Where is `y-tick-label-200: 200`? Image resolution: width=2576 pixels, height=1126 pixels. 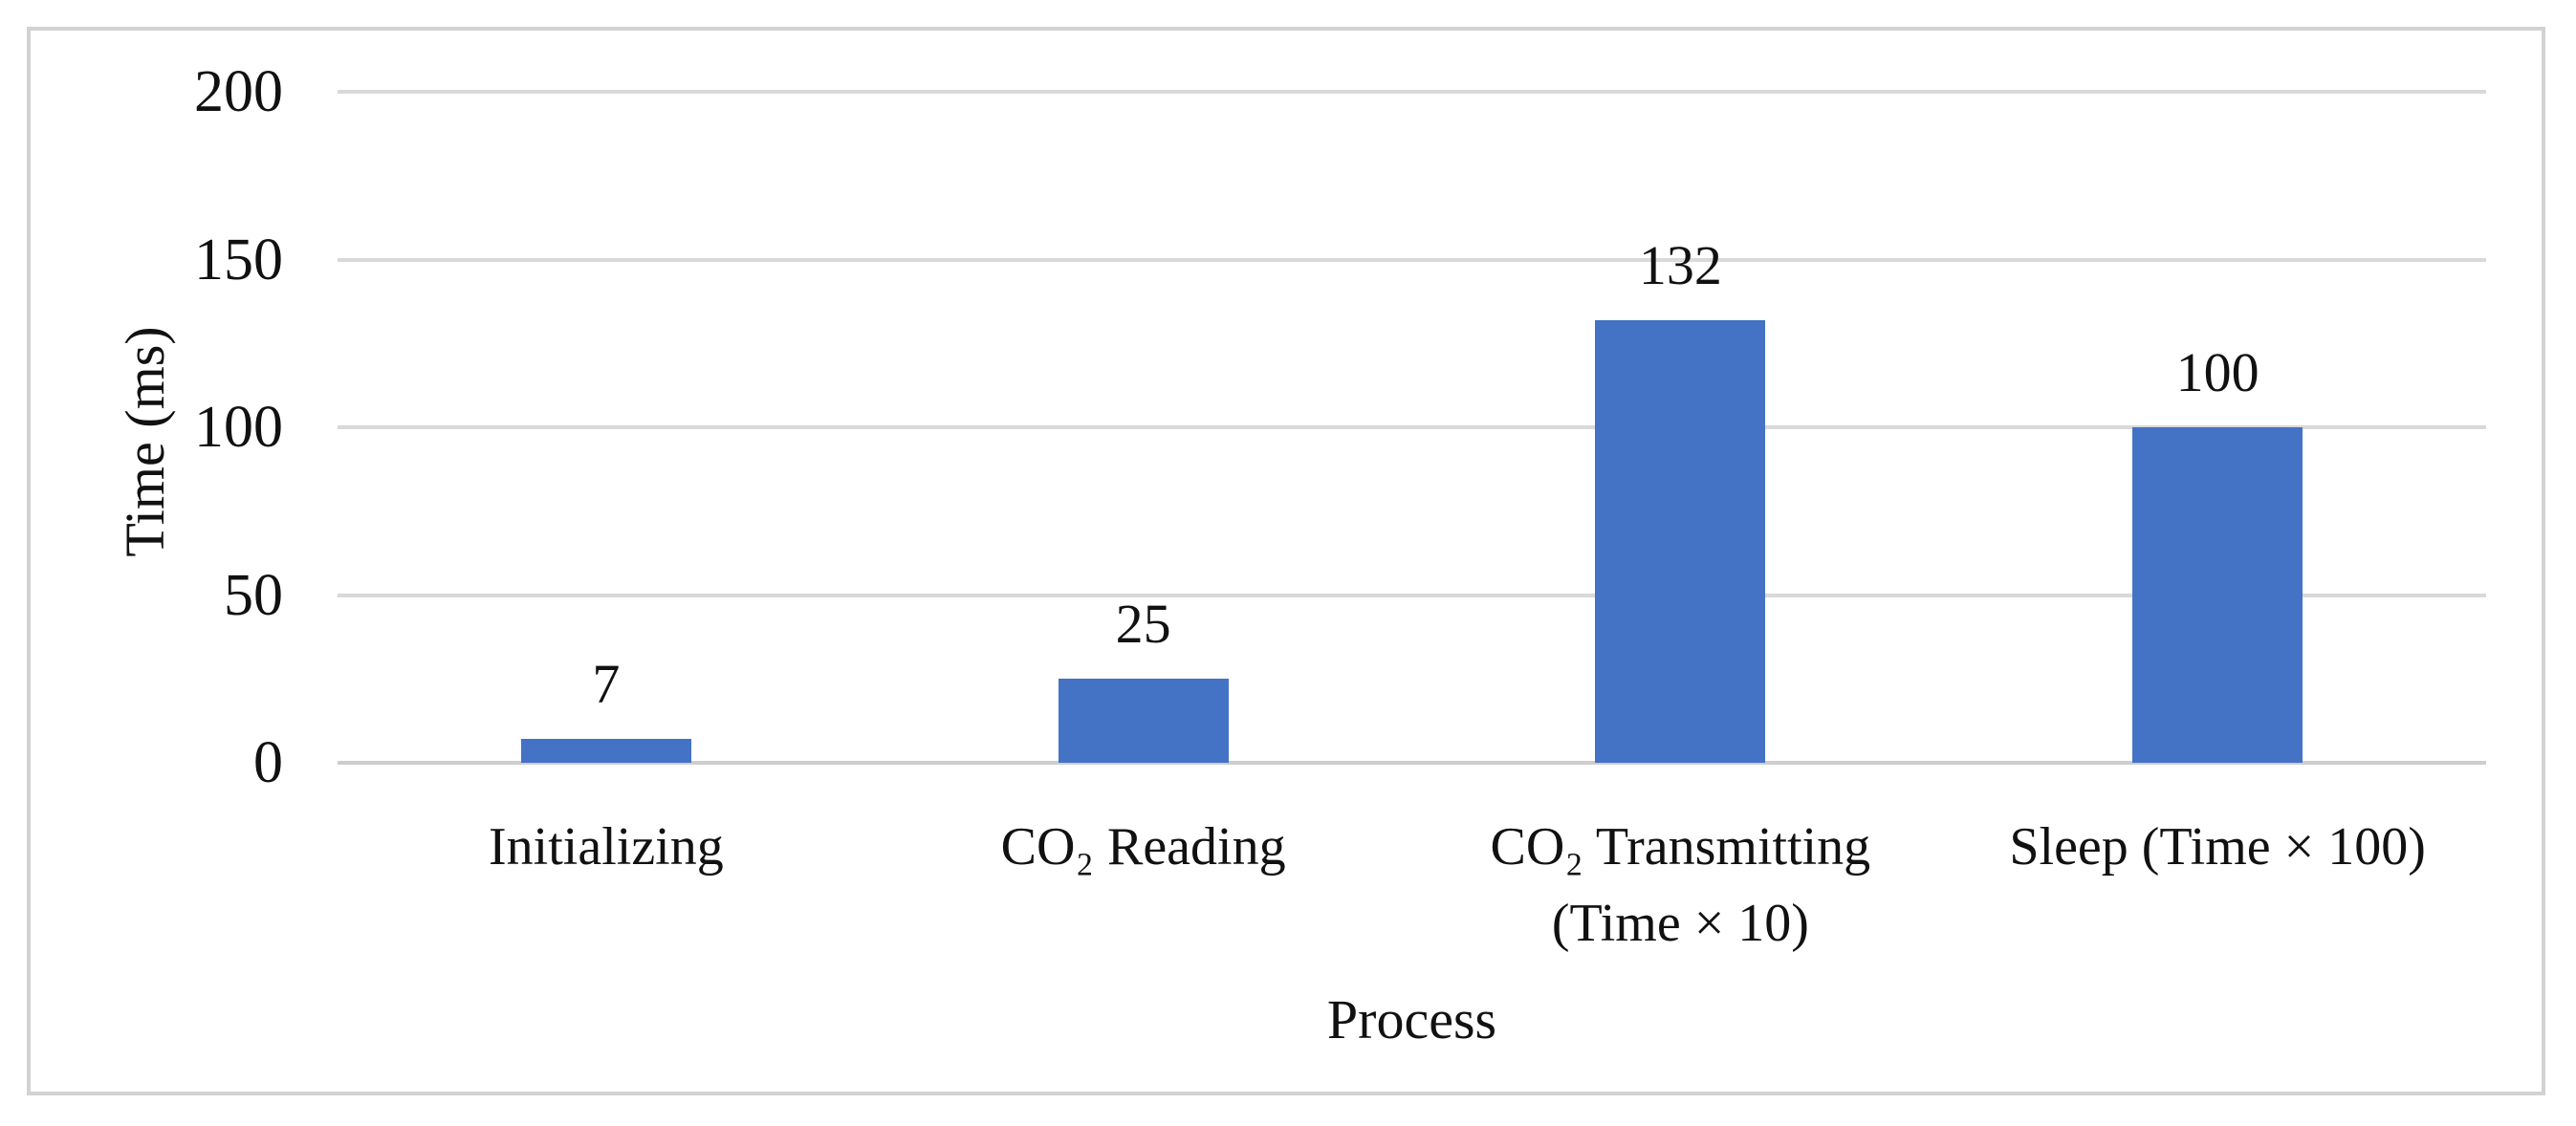 y-tick-label-200: 200 is located at coordinates (238, 91).